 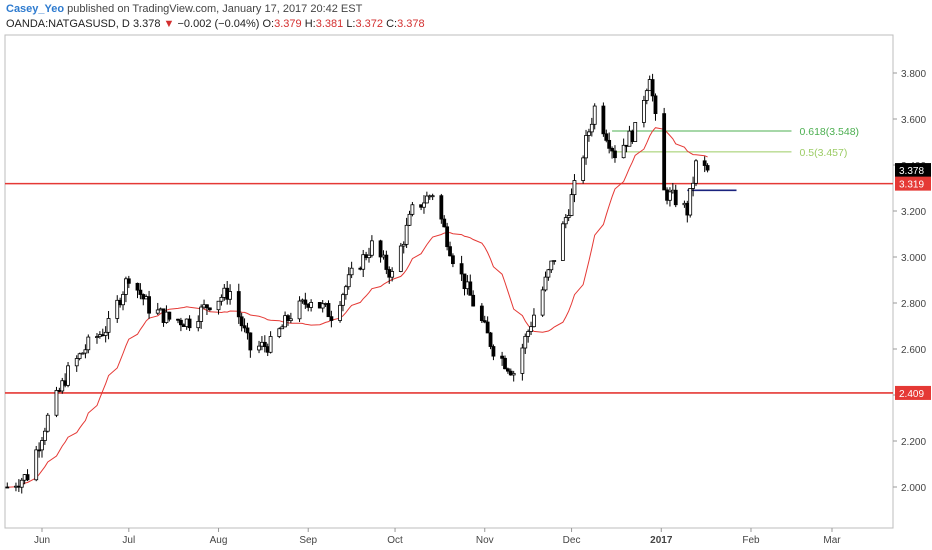 What do you see at coordinates (42, 540) in the screenshot?
I see `x-tick-label: Jun` at bounding box center [42, 540].